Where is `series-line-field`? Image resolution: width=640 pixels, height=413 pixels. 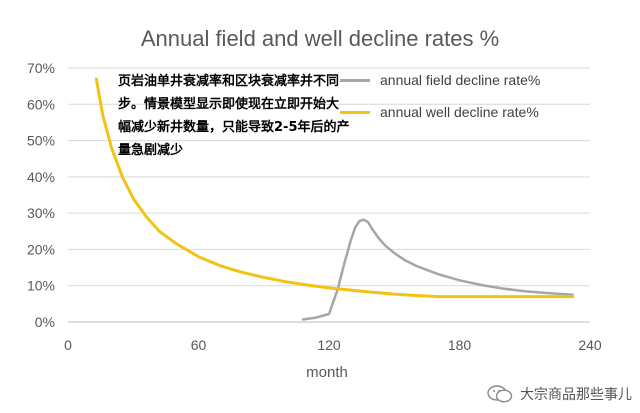
series-line-field is located at coordinates (437, 269).